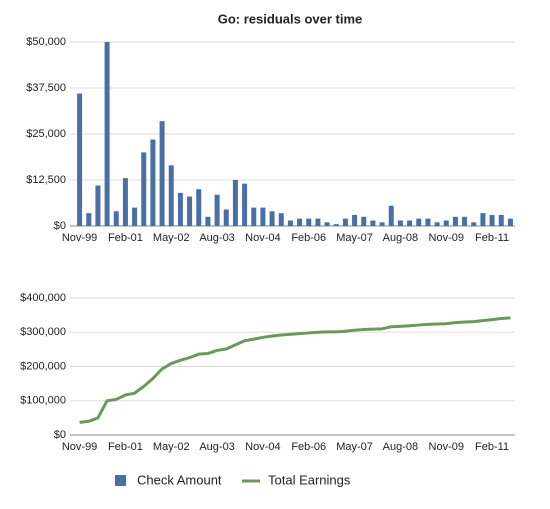  I want to click on y-tick-label: $12,500, so click(46, 180).